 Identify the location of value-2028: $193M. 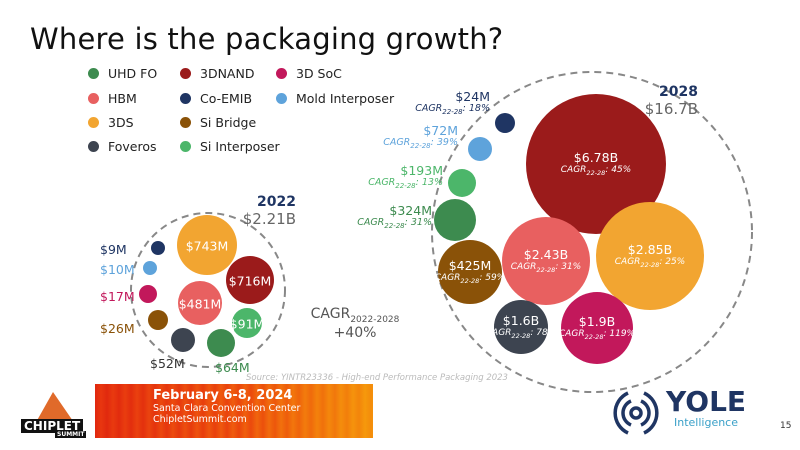
(421, 170).